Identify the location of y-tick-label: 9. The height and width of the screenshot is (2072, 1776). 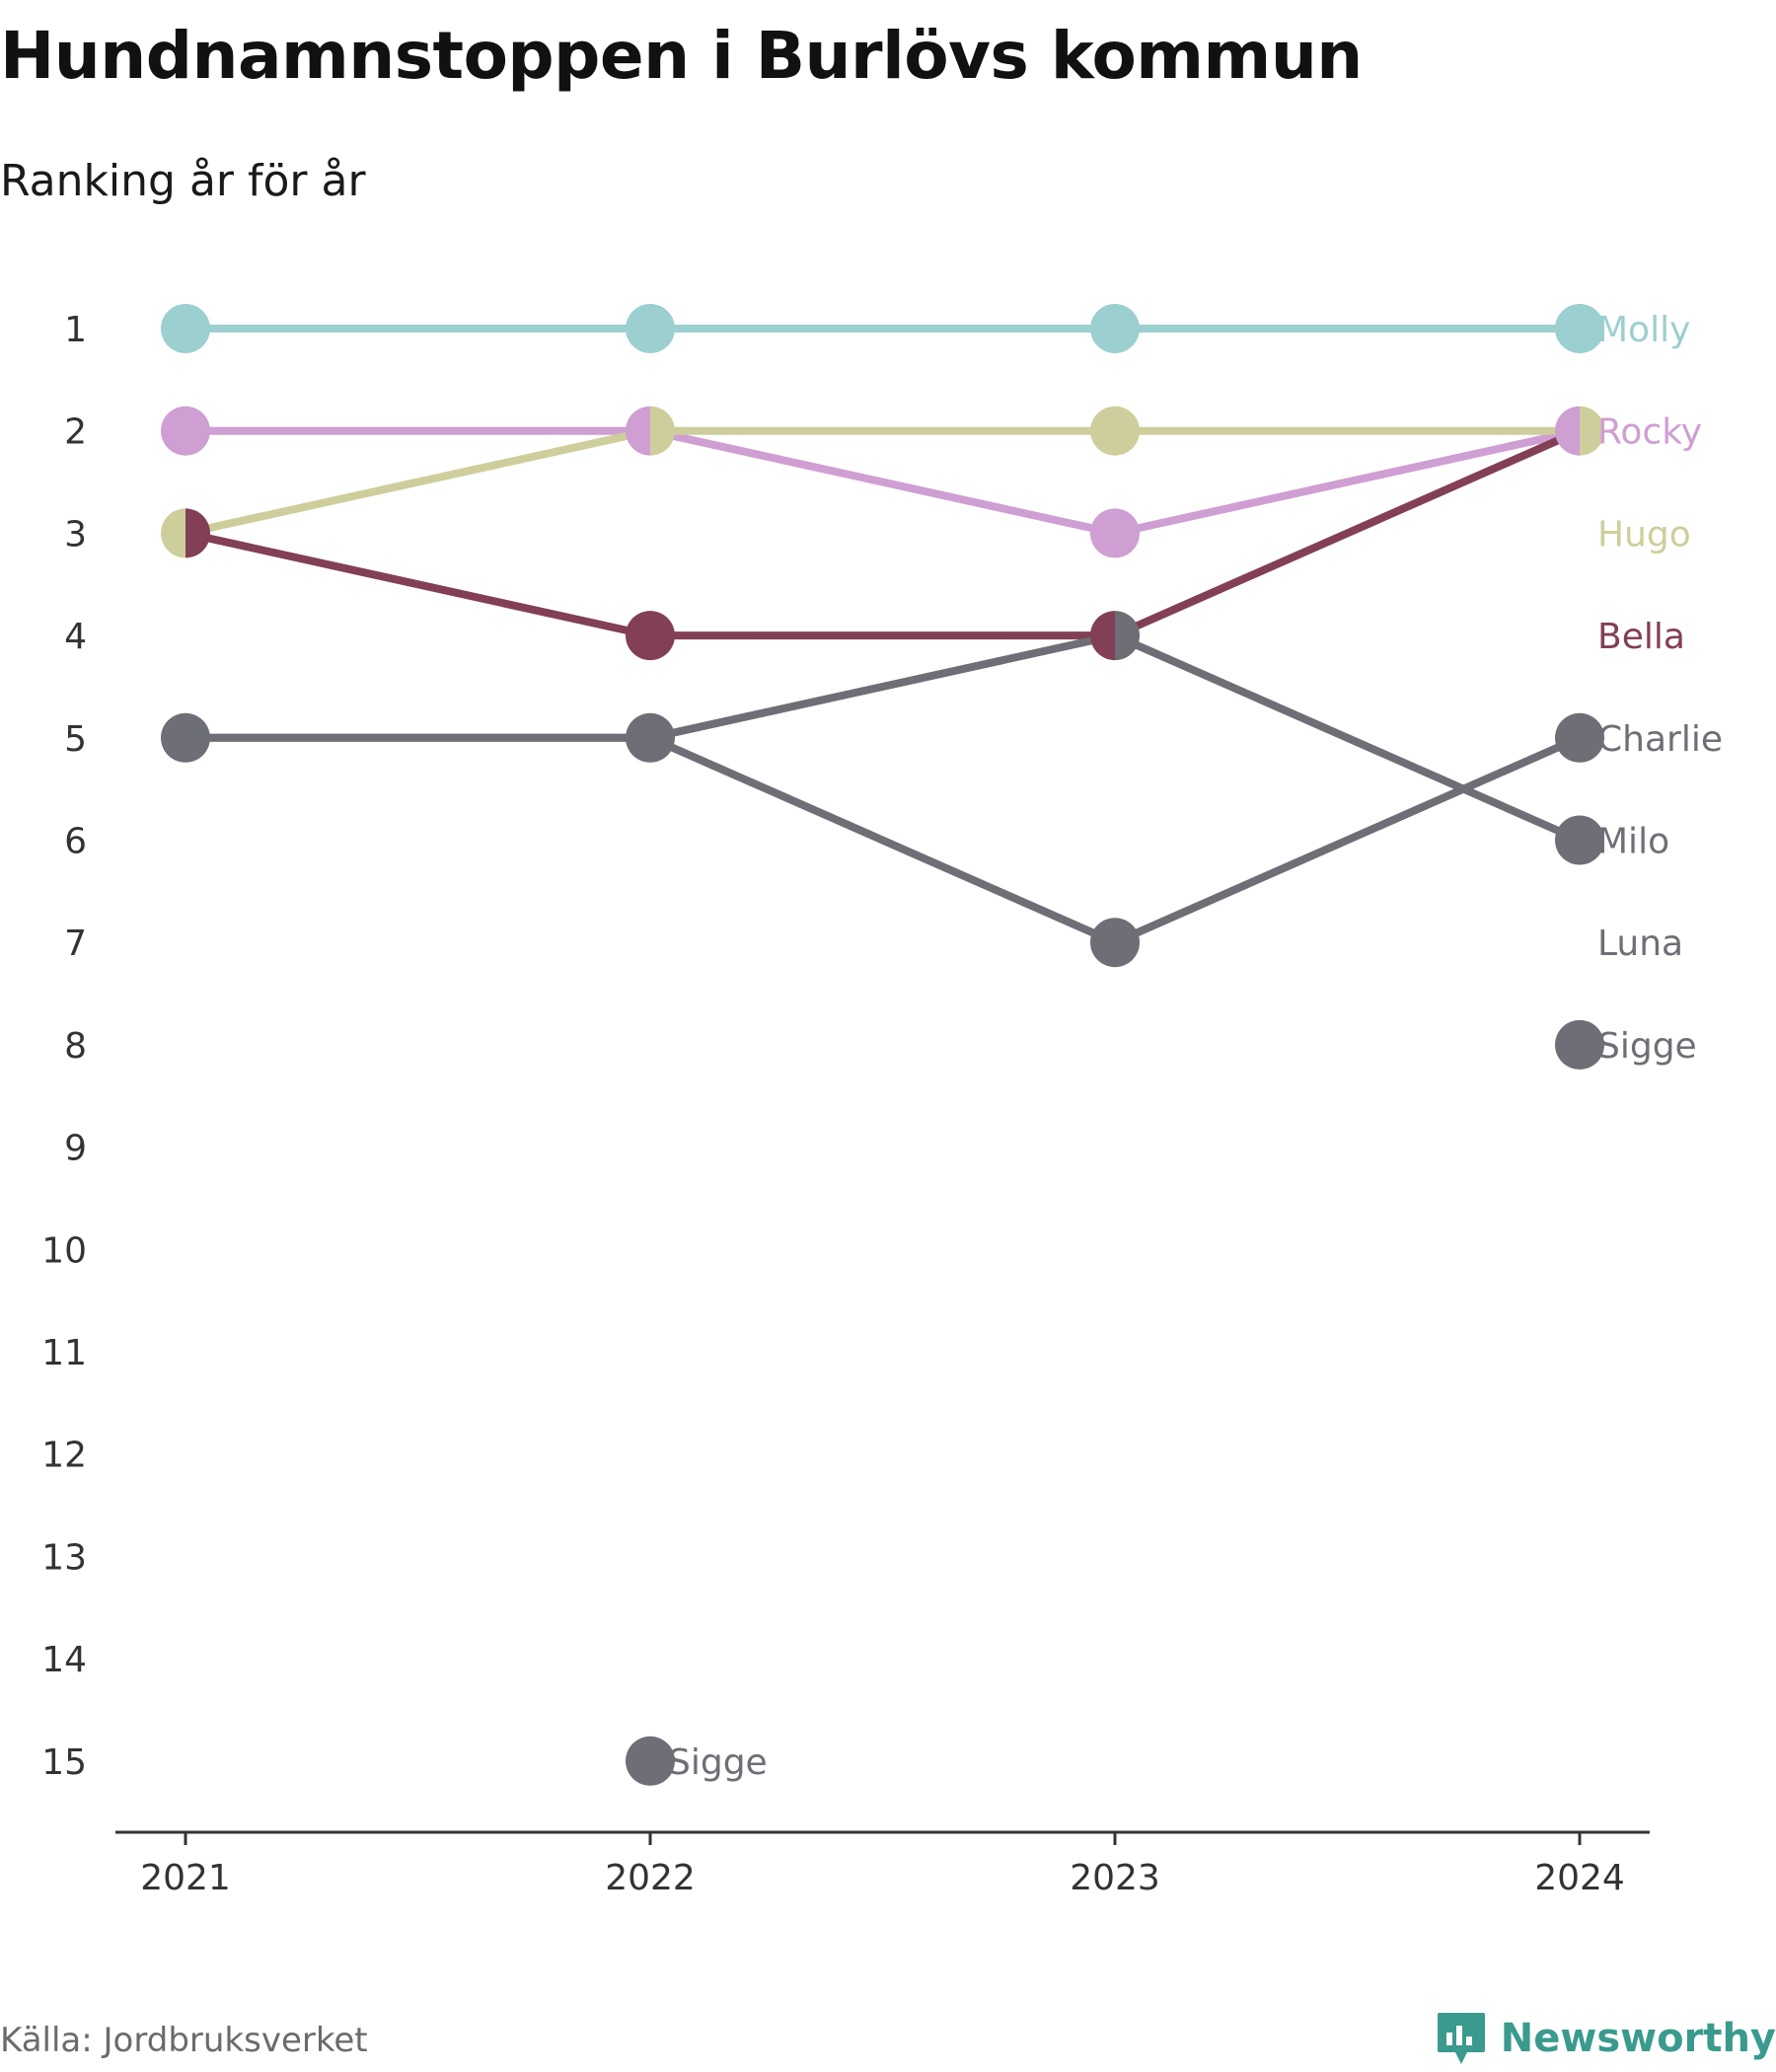
(75, 1149).